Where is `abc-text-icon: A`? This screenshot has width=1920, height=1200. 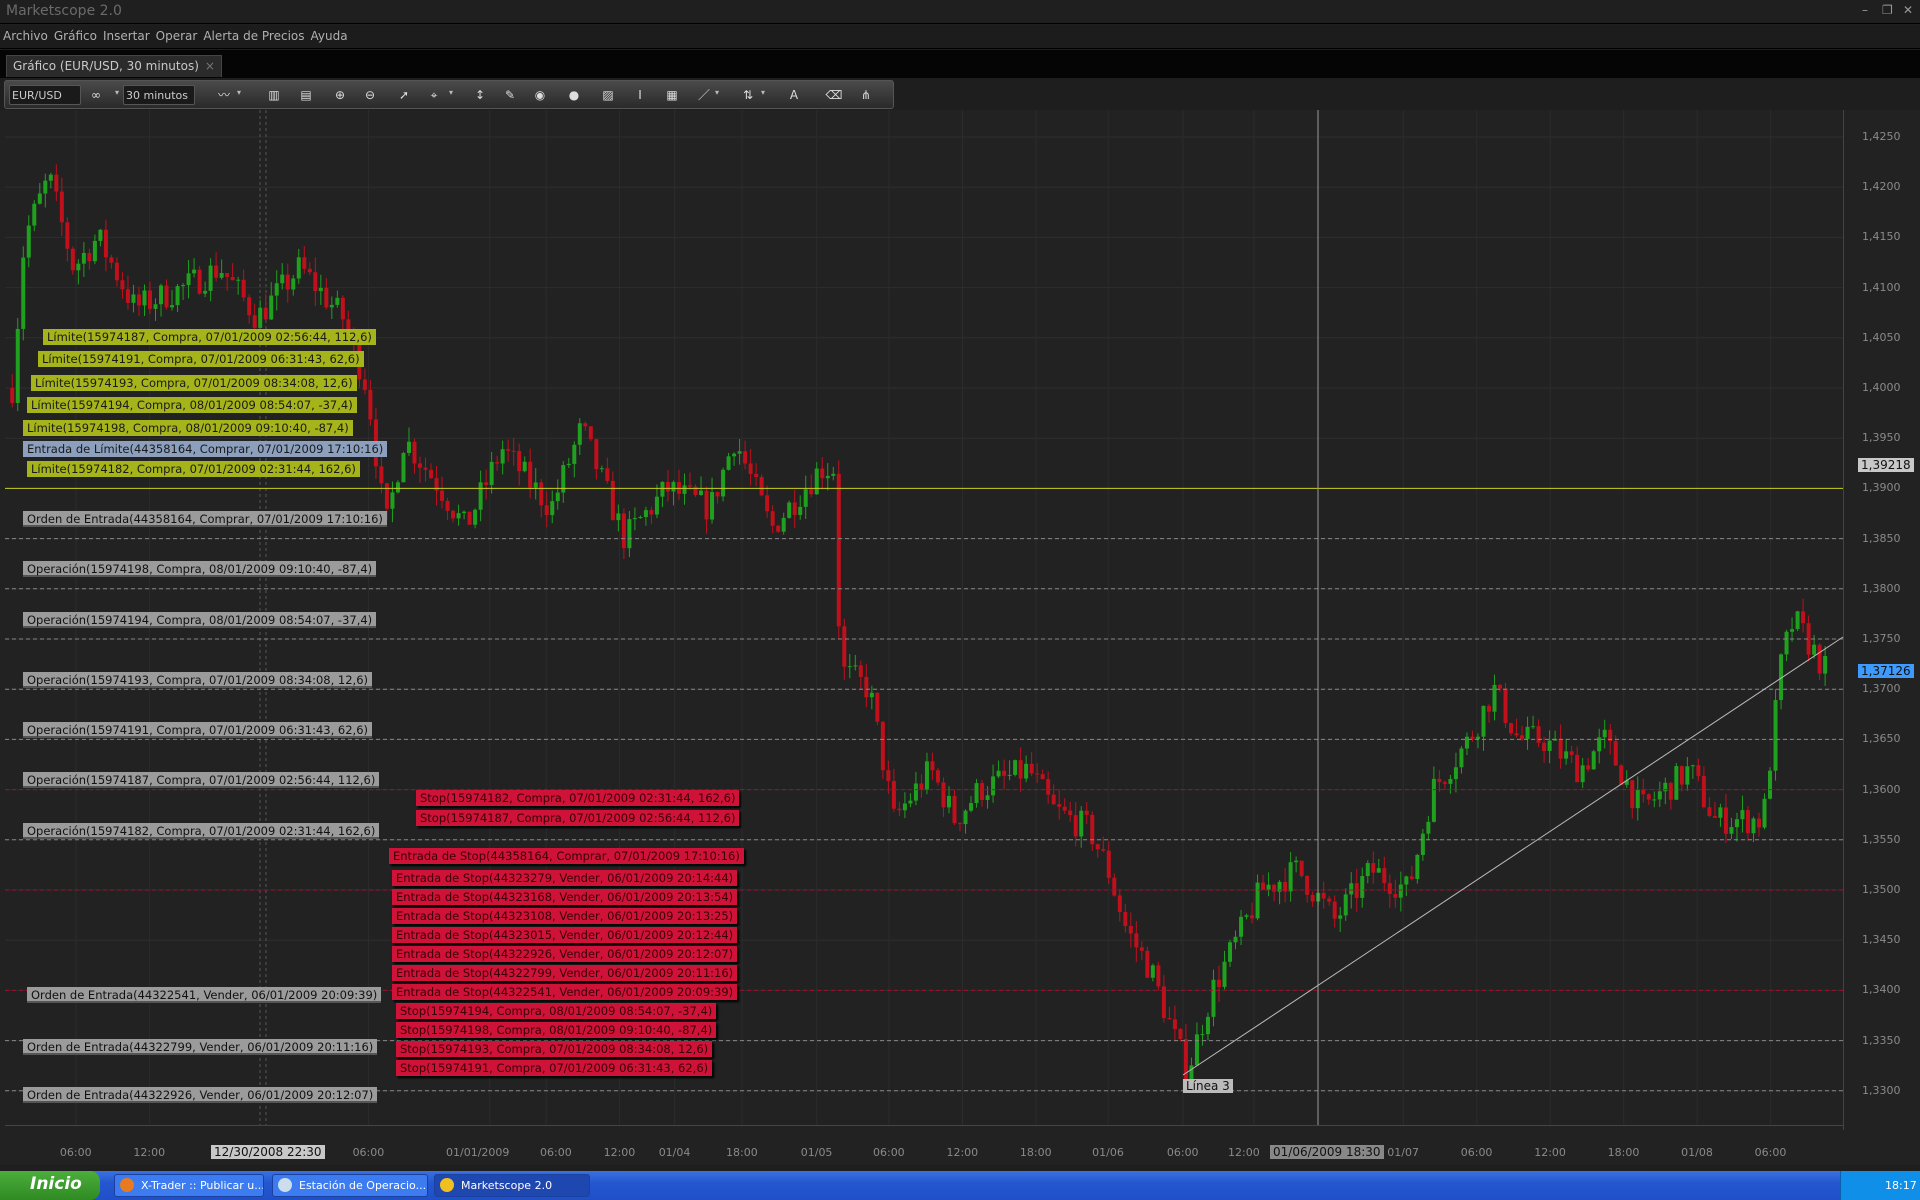
abc-text-icon: A is located at coordinates (794, 95).